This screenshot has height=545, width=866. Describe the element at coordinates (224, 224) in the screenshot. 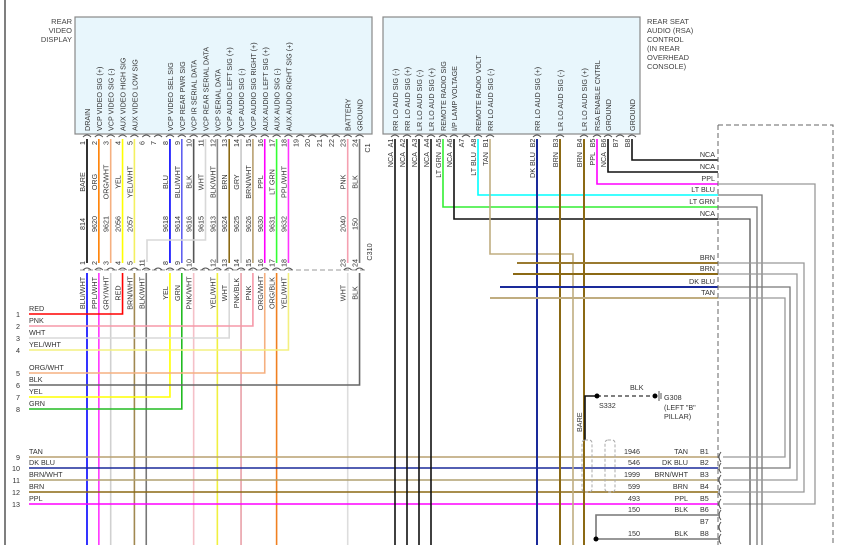

I see `circuit-number-label: 9624` at that location.